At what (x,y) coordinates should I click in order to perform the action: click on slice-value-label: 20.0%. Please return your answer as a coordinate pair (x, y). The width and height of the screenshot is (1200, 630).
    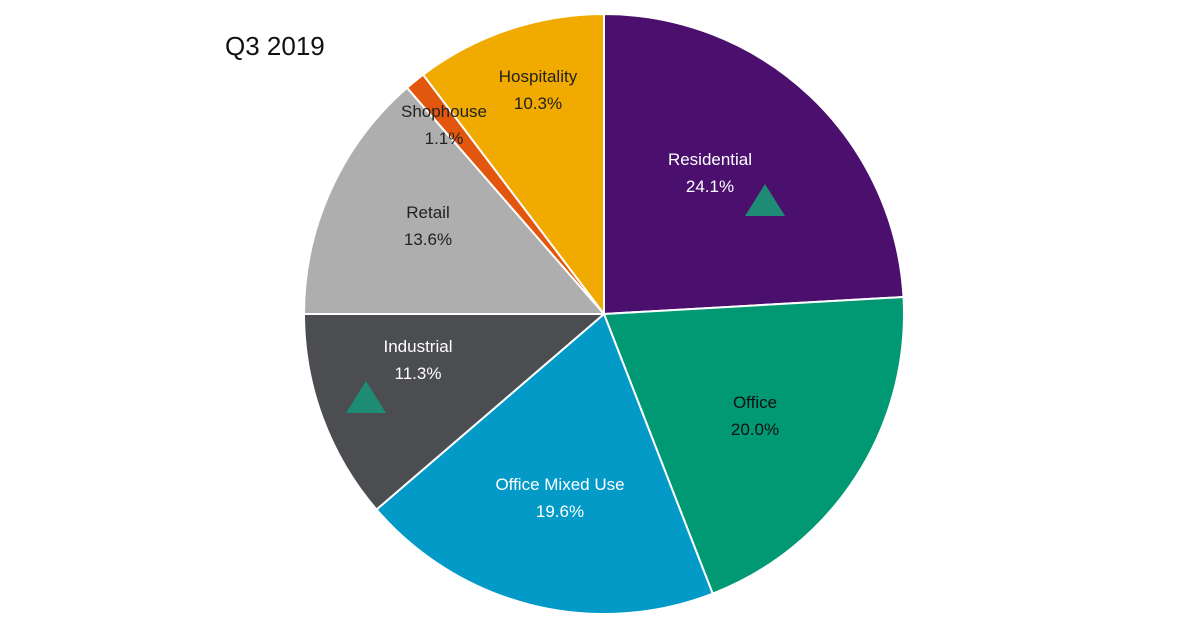
    Looking at the image, I should click on (755, 429).